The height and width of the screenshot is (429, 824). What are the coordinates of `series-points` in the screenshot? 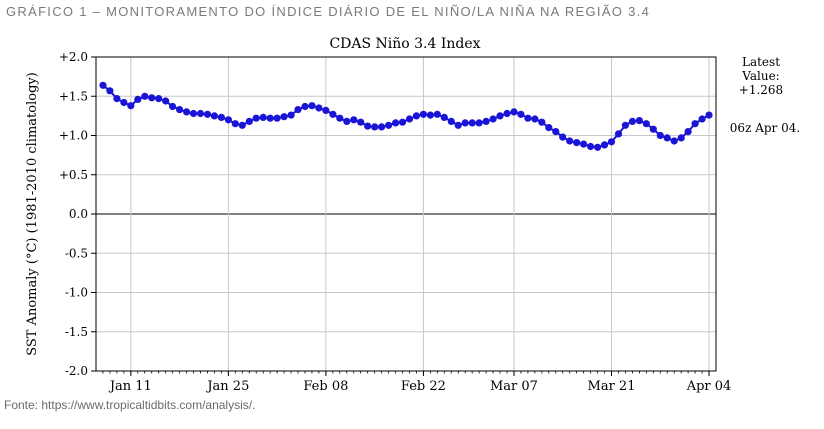 It's located at (406, 116).